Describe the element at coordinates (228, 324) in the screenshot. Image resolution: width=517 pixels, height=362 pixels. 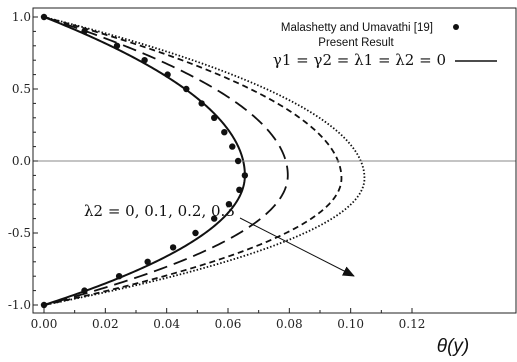
I see `x-tick-label: 0.06` at that location.